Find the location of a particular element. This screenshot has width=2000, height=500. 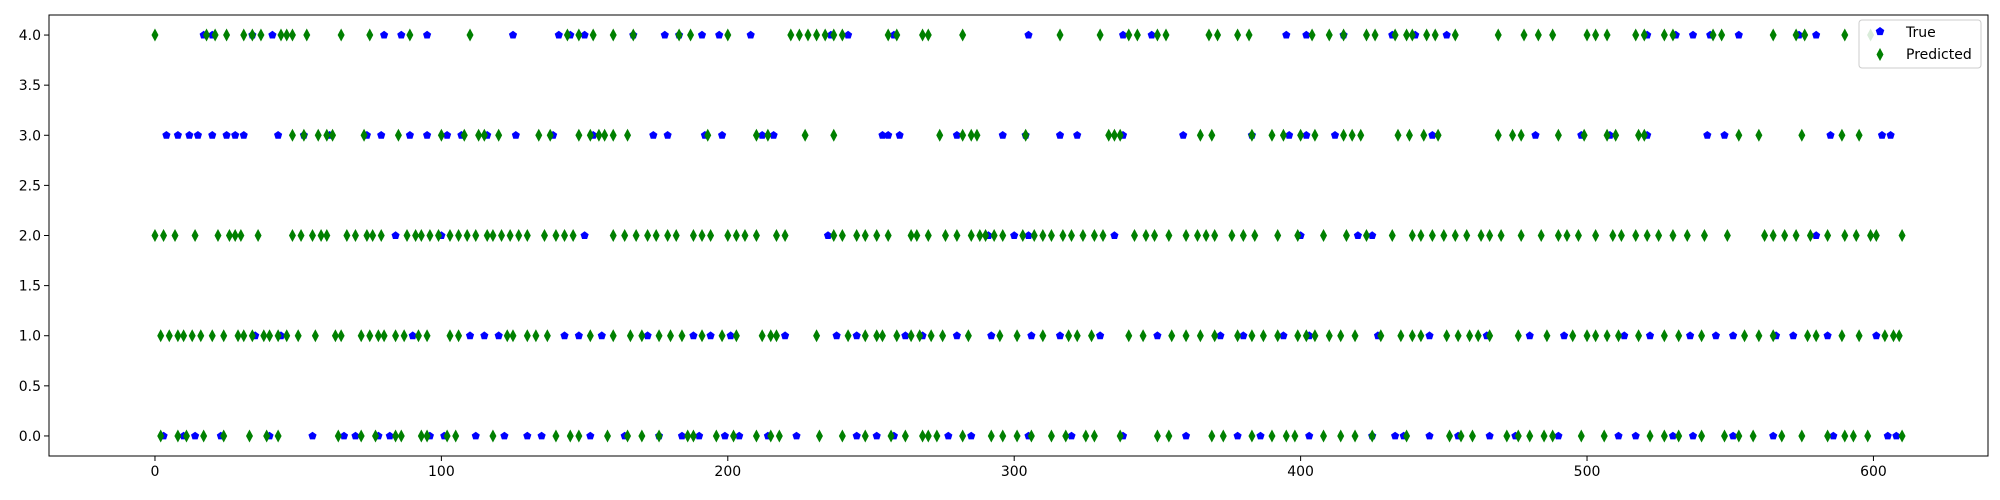

legend-label-true: True is located at coordinates (1920, 33).